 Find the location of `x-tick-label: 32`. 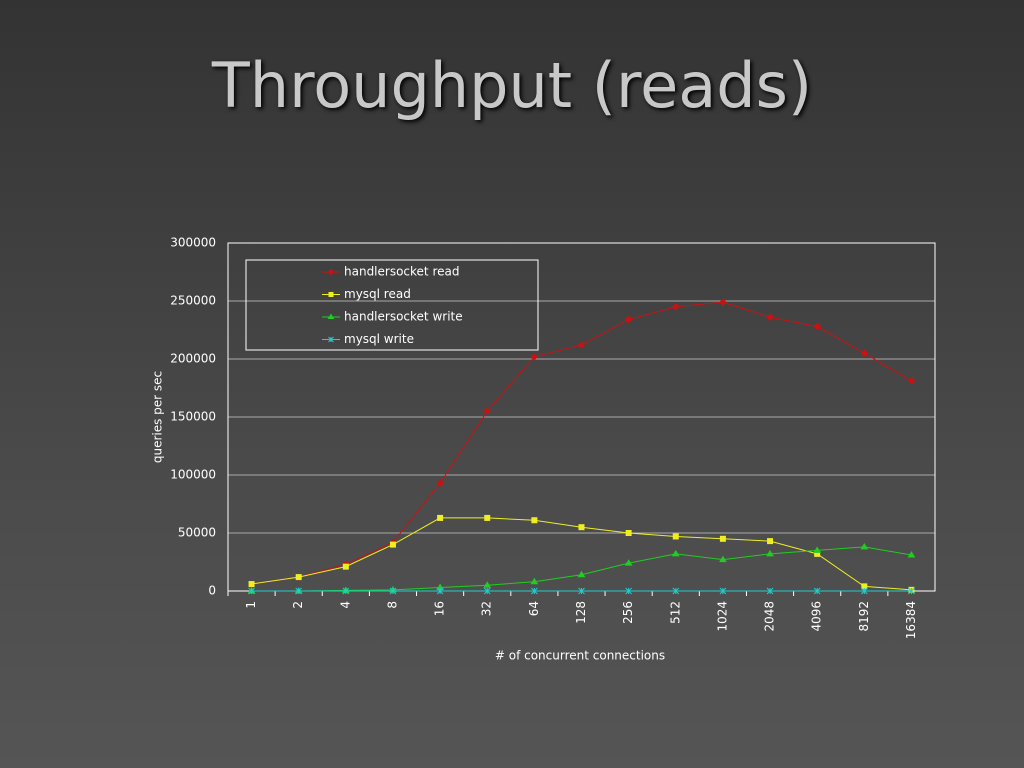

x-tick-label: 32 is located at coordinates (487, 608).